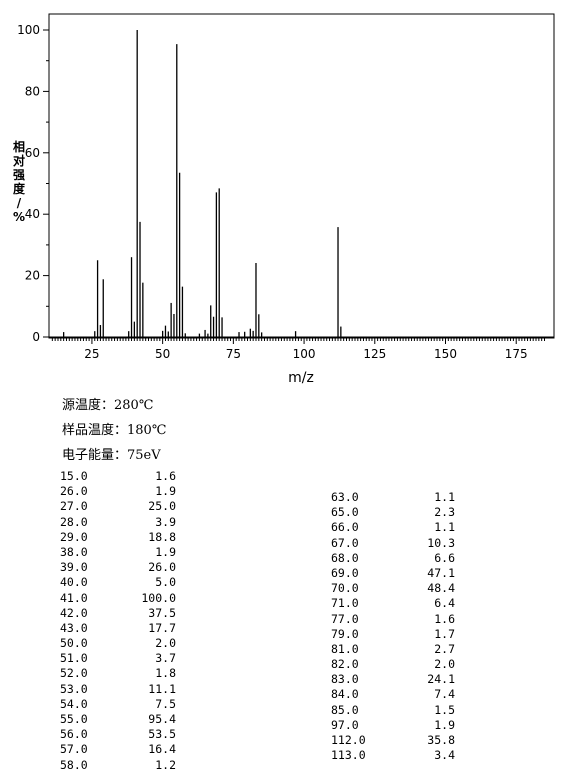 The width and height of the screenshot is (570, 784). What do you see at coordinates (74, 521) in the screenshot?
I see `peak-mz: 28.0` at bounding box center [74, 521].